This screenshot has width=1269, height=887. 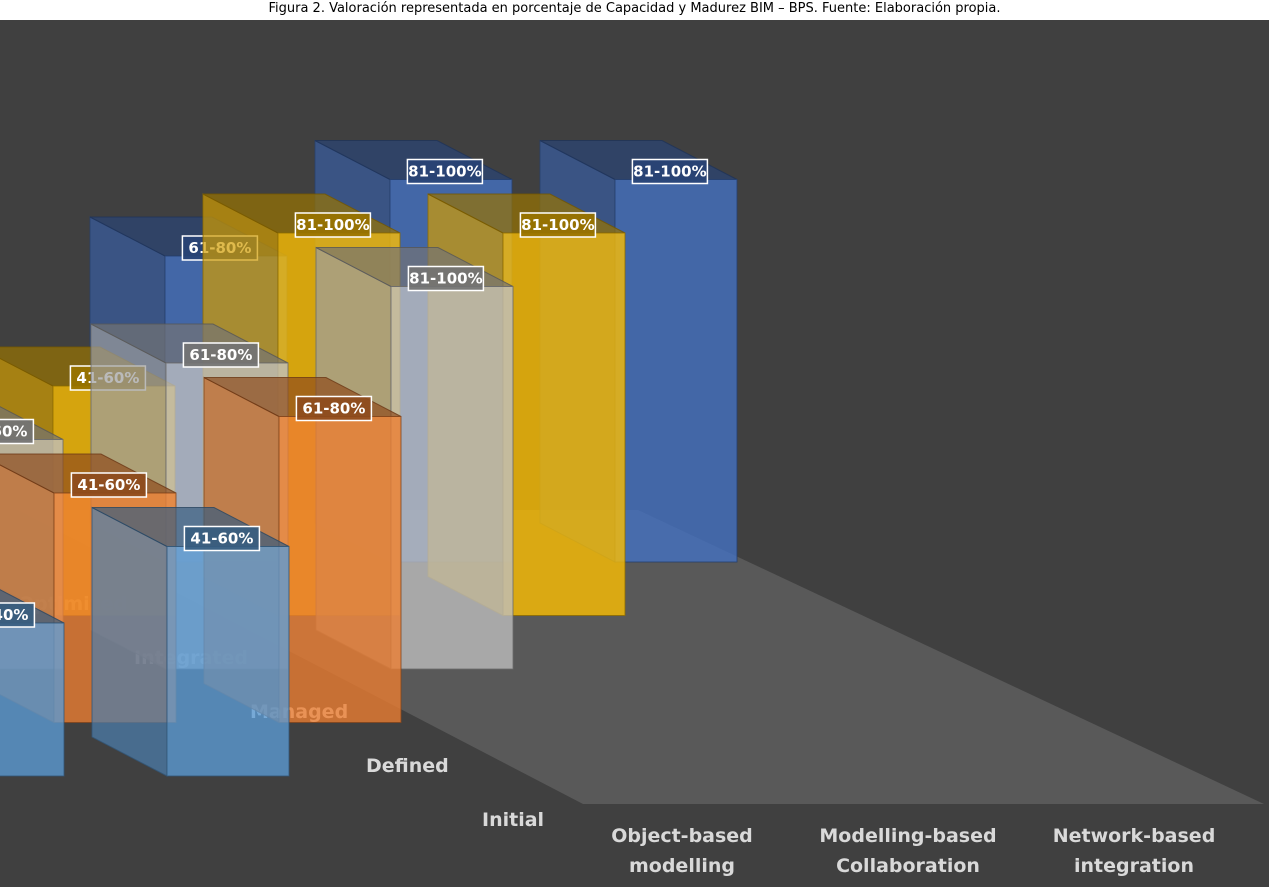 What do you see at coordinates (407, 766) in the screenshot?
I see `depth-axis-label-defined: Defined` at bounding box center [407, 766].